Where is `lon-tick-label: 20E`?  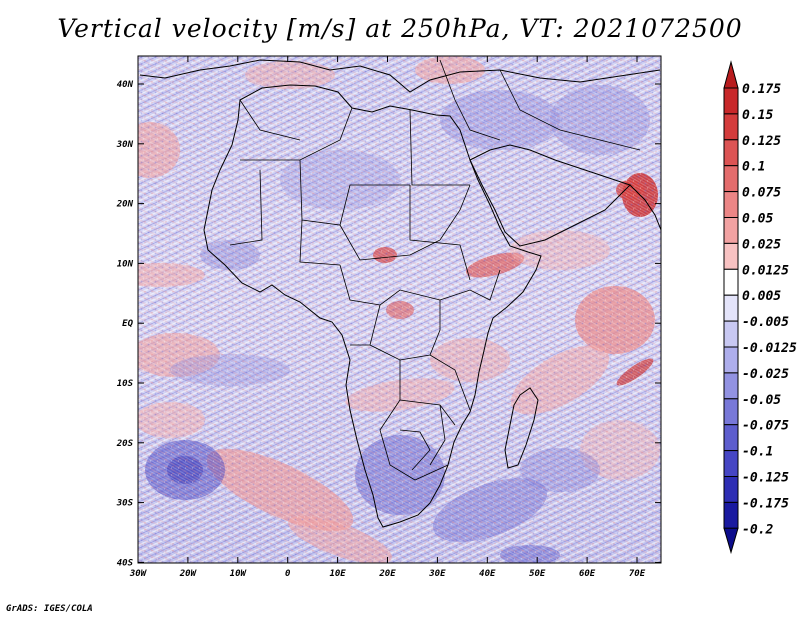 lon-tick-label: 20E is located at coordinates (387, 574).